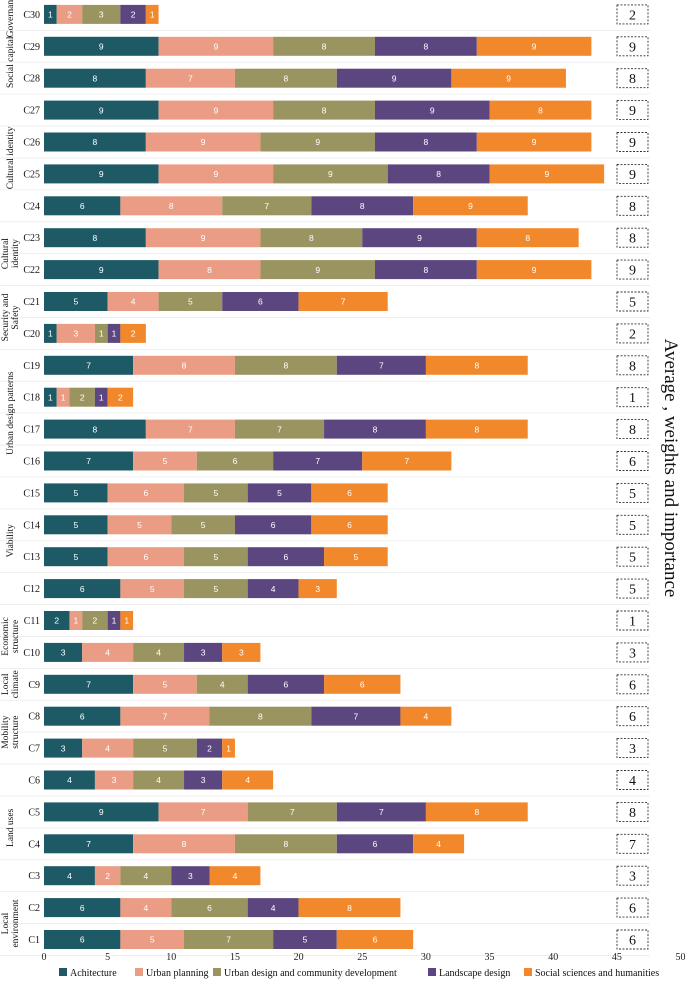  What do you see at coordinates (490, 957) in the screenshot?
I see `x-tick-label: 35` at bounding box center [490, 957].